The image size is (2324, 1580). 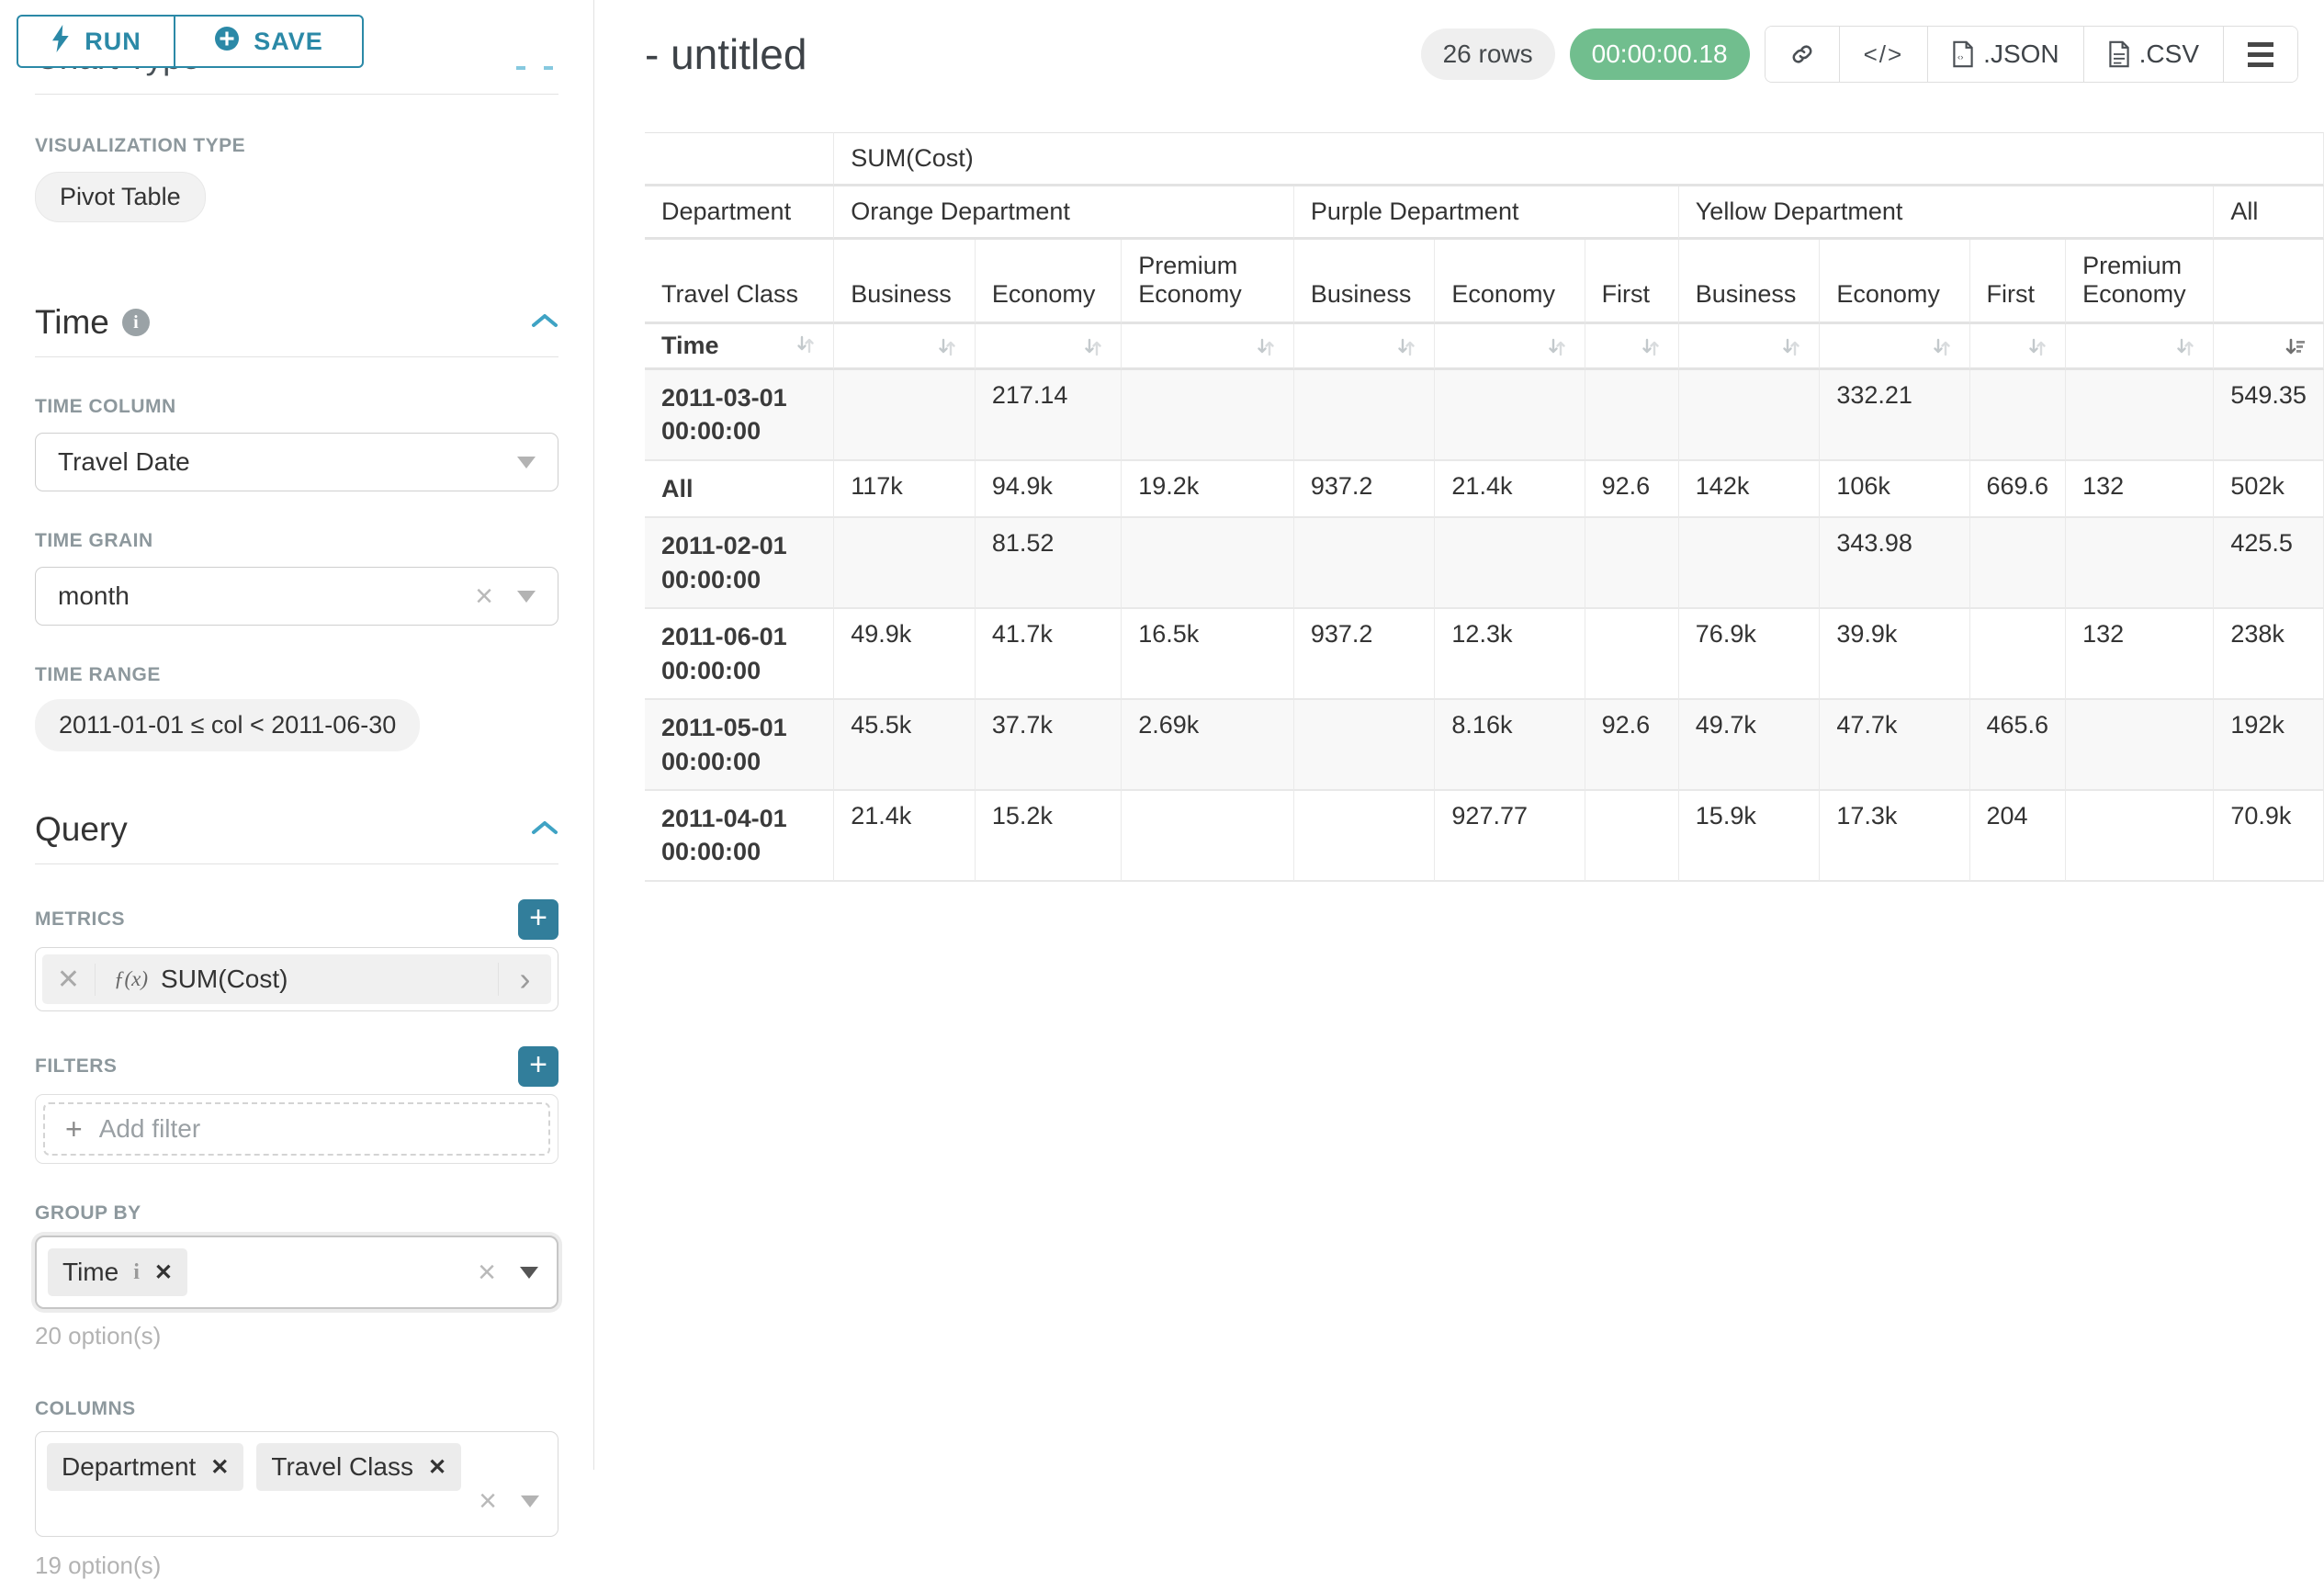 What do you see at coordinates (1895, 655) in the screenshot?
I see `pivot-cell: 39.9k` at bounding box center [1895, 655].